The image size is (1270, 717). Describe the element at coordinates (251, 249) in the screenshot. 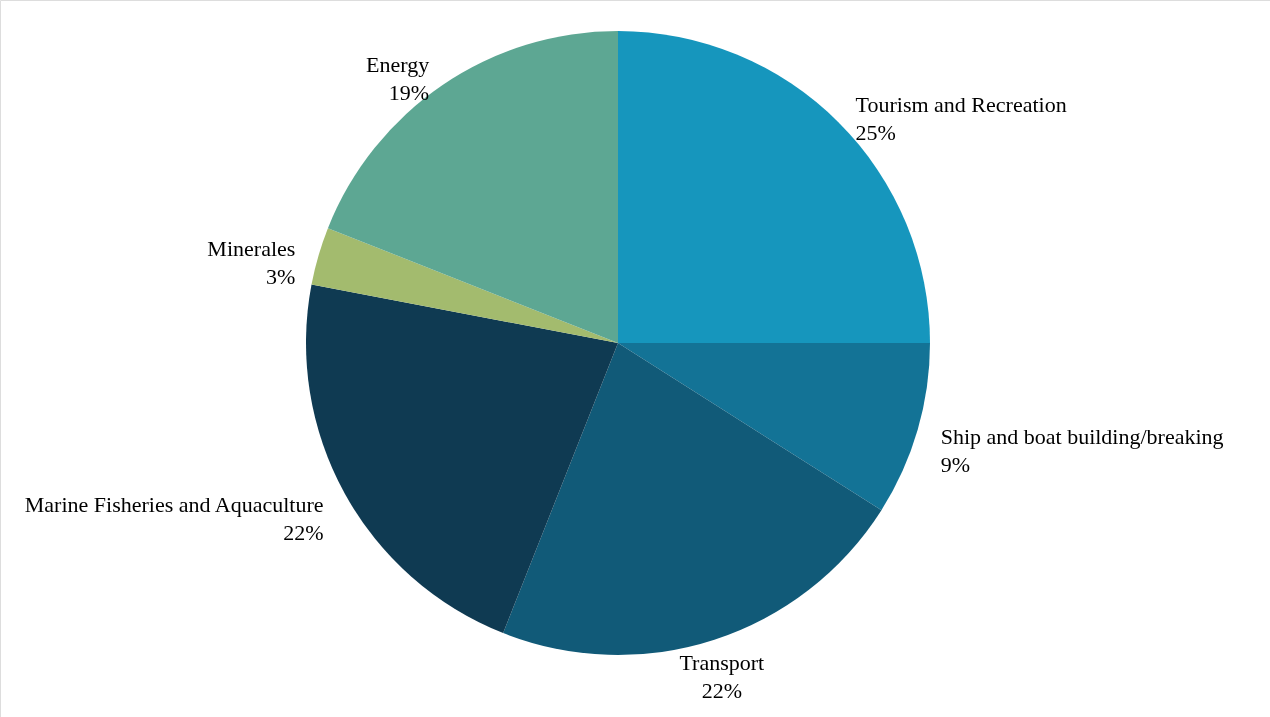

I see `slice-label: Minerales` at that location.